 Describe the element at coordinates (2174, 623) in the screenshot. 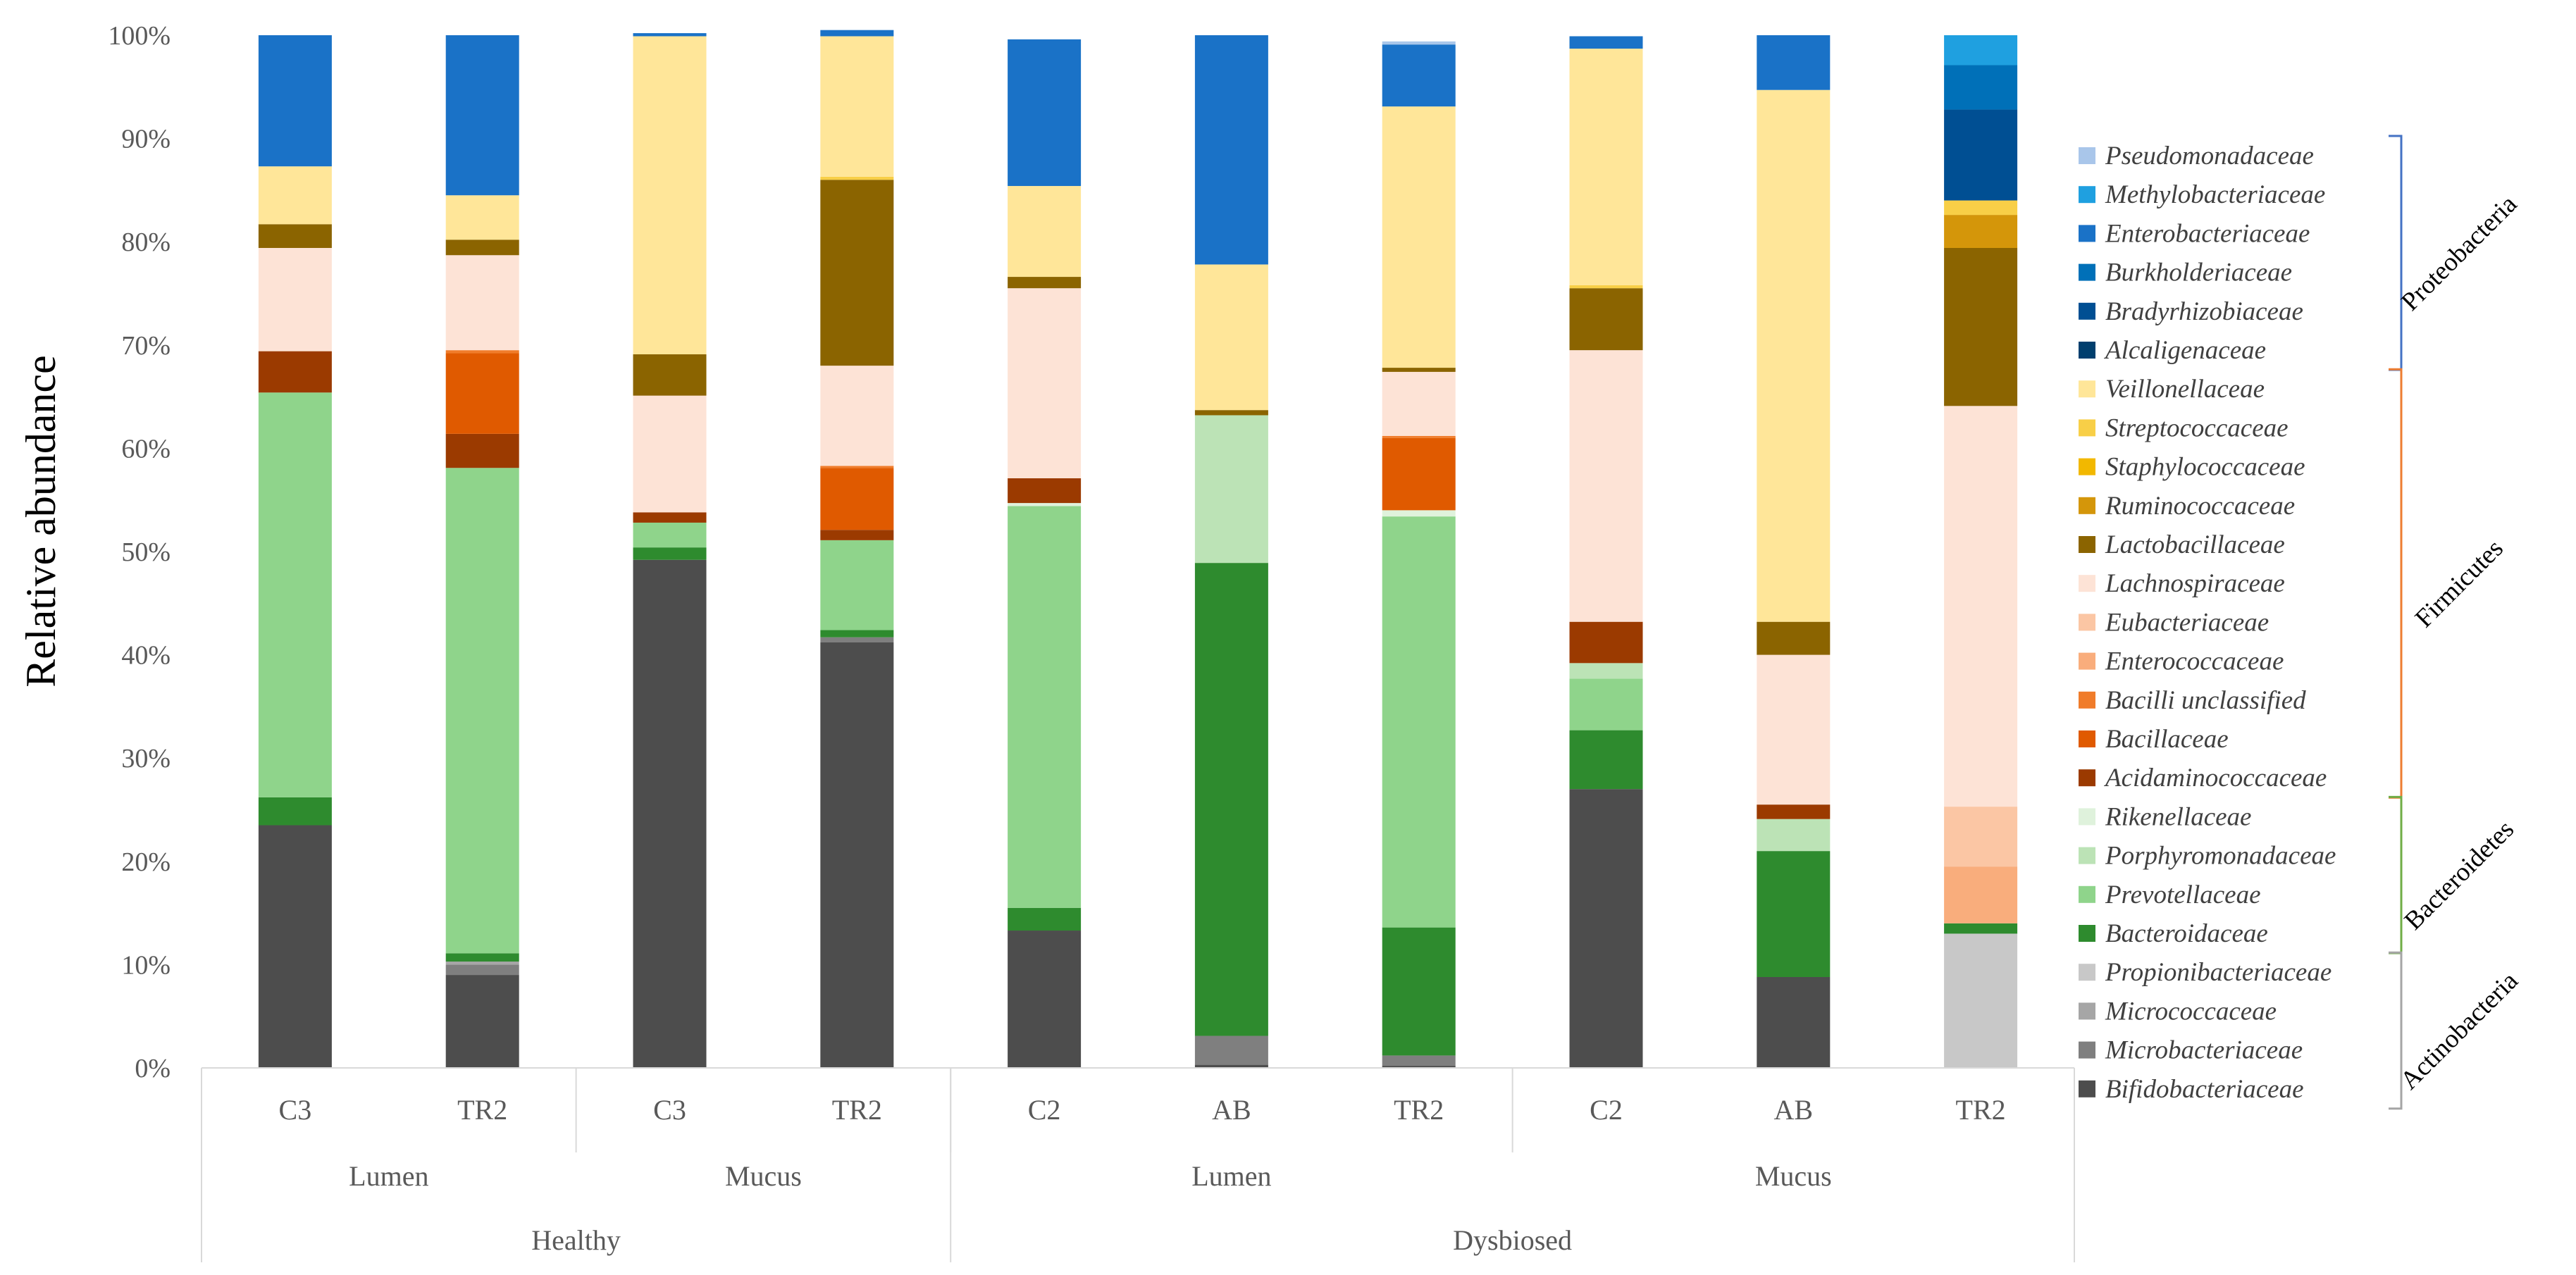

I see `legend-item-eubacteriaceae: Eubacteriaceae` at that location.